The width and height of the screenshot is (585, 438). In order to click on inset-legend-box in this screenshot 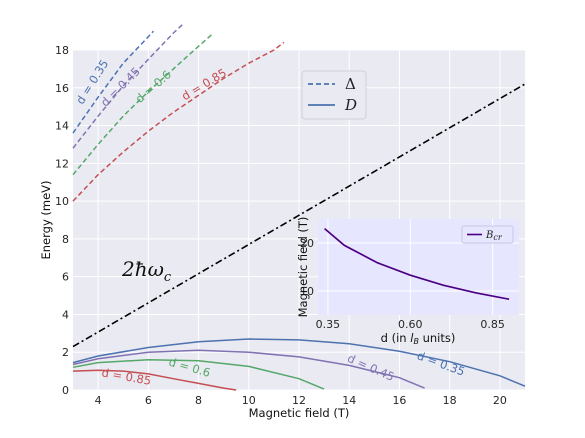, I will do `click(487, 234)`.